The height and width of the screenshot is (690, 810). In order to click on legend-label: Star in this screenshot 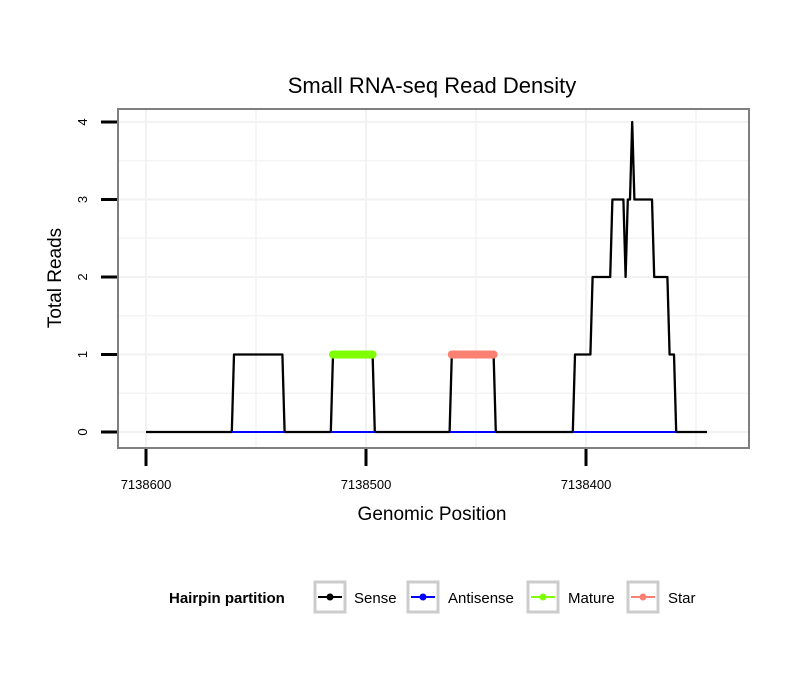, I will do `click(682, 598)`.